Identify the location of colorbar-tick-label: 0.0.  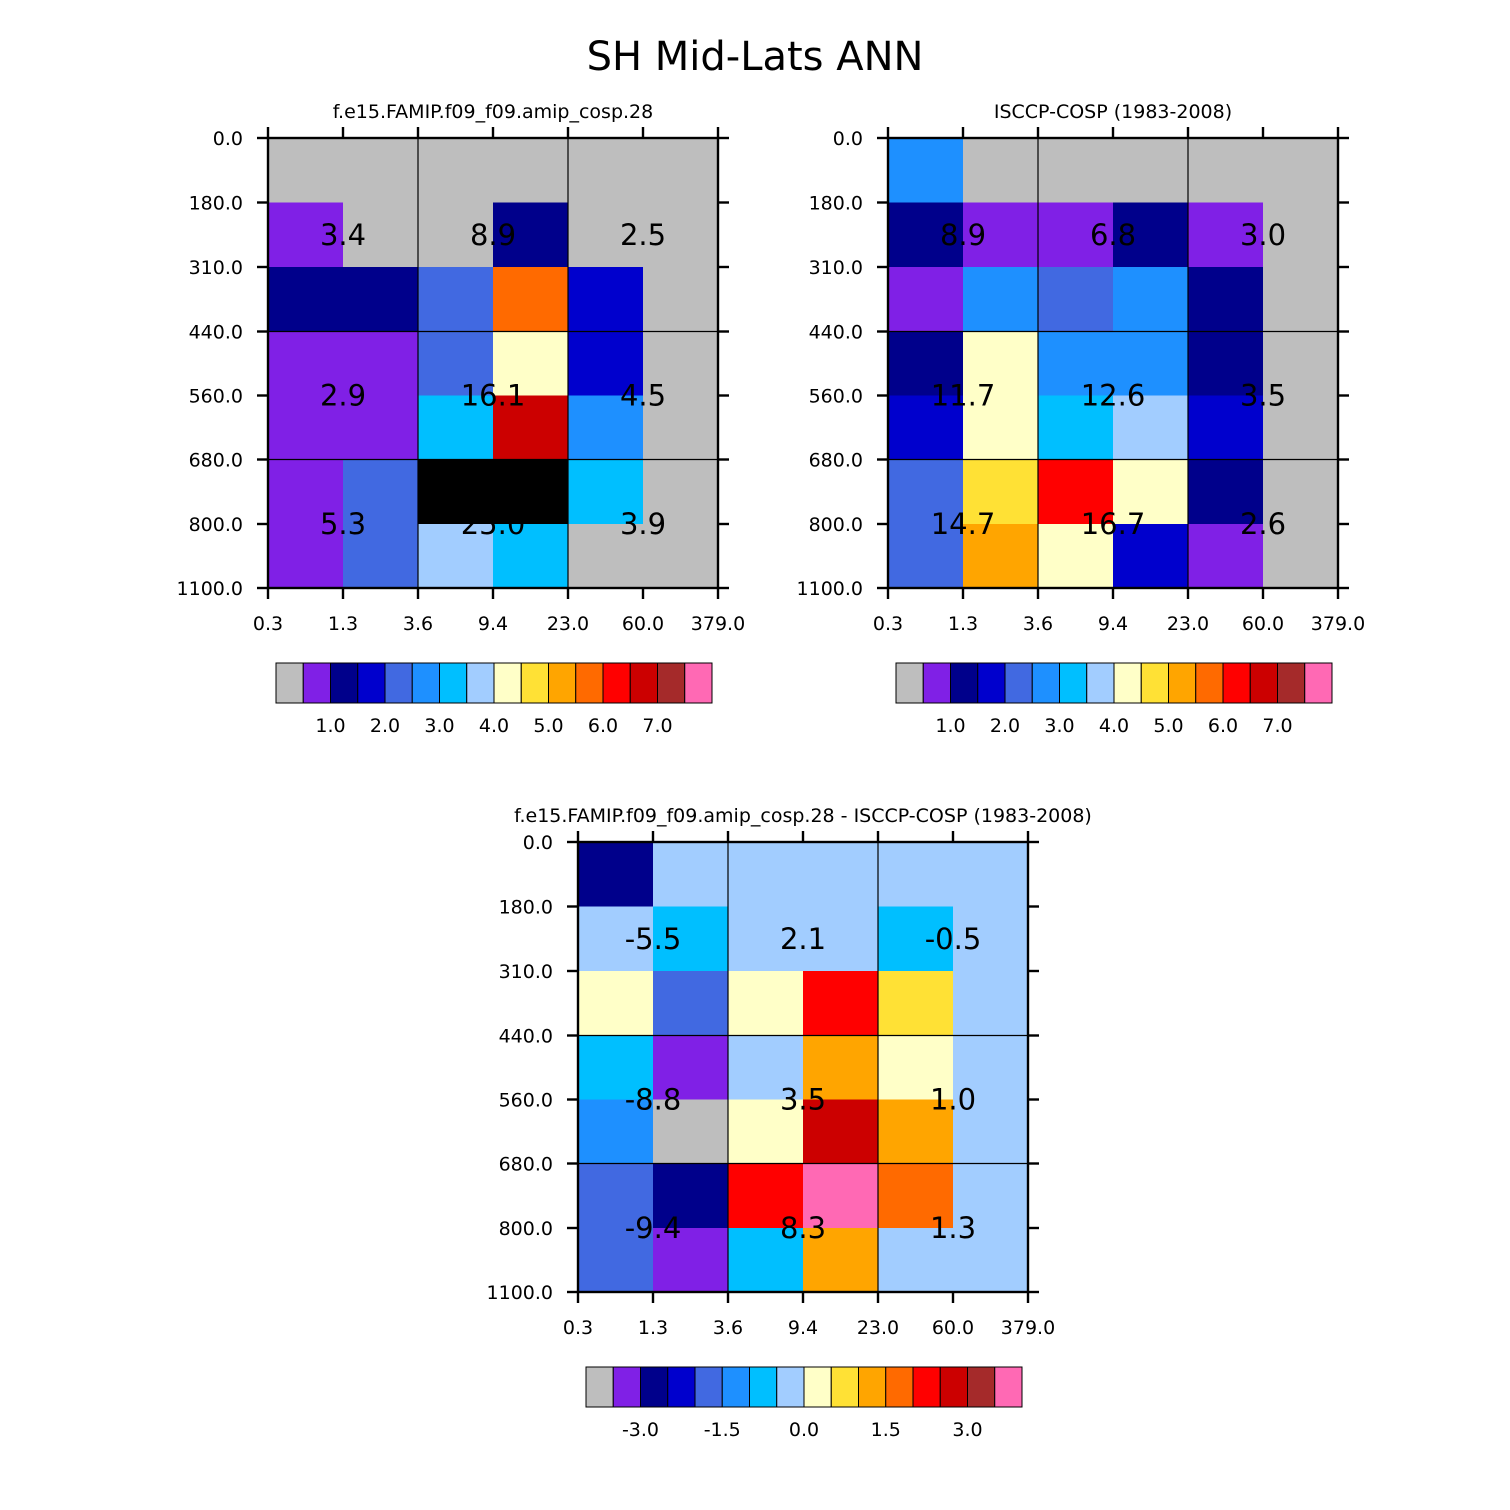
(804, 1430).